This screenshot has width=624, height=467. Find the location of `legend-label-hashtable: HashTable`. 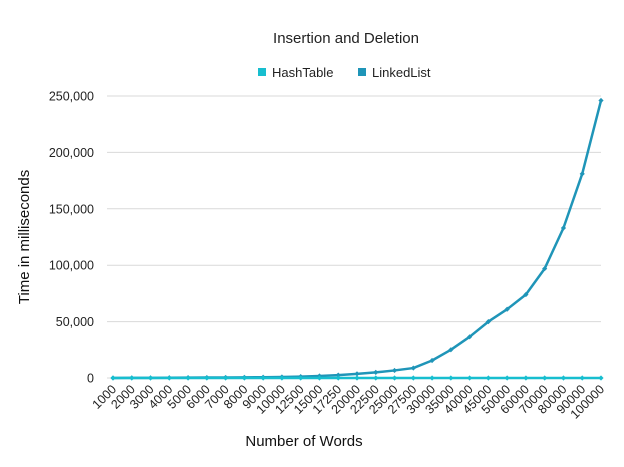

legend-label-hashtable: HashTable is located at coordinates (302, 72).